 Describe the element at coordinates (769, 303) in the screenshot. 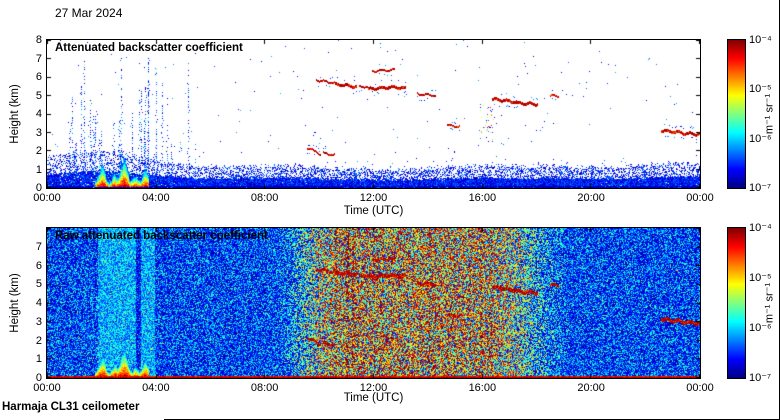

I see `colorbar-units-bottom: m⁻¹ sr⁻¹` at that location.